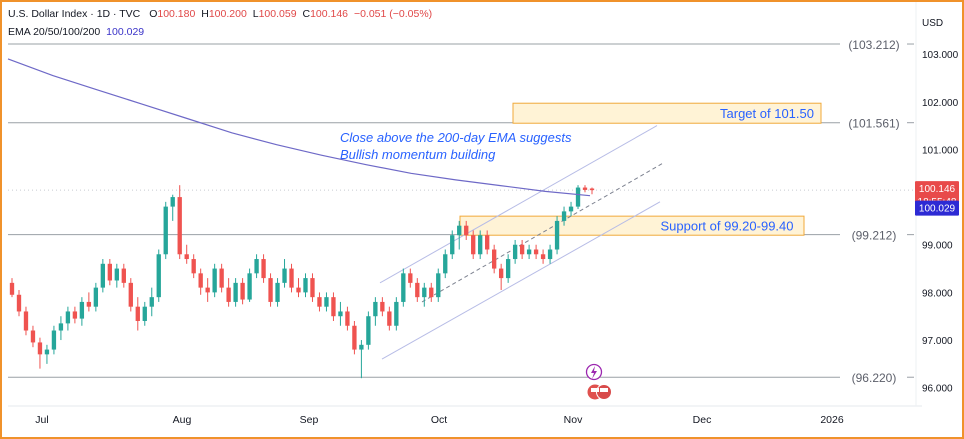 The width and height of the screenshot is (964, 439). What do you see at coordinates (937, 341) in the screenshot?
I see `y-tick-label: 97.000` at bounding box center [937, 341].